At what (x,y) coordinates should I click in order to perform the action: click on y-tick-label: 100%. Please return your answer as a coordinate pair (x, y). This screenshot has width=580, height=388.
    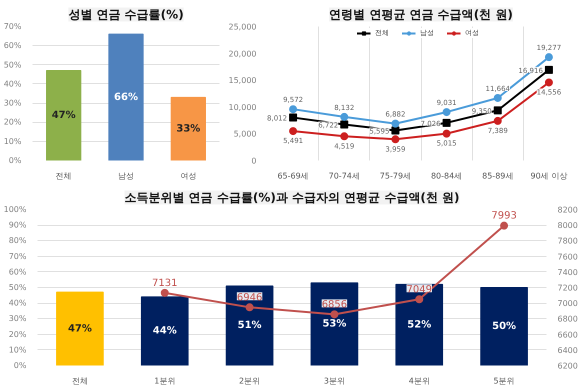
    Looking at the image, I should click on (15, 209).